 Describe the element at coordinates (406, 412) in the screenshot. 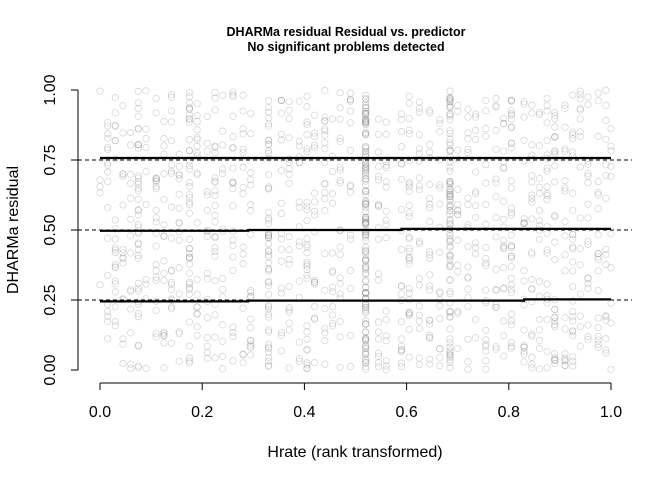

I see `x-tick-label: 0.6` at that location.